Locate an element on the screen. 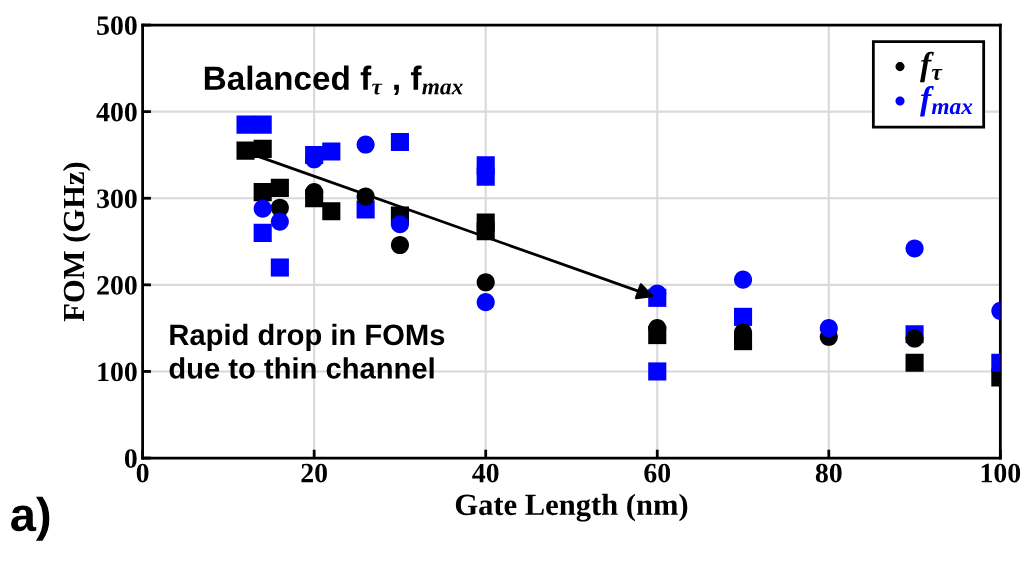  x-tick-label: 60 is located at coordinates (657, 473).